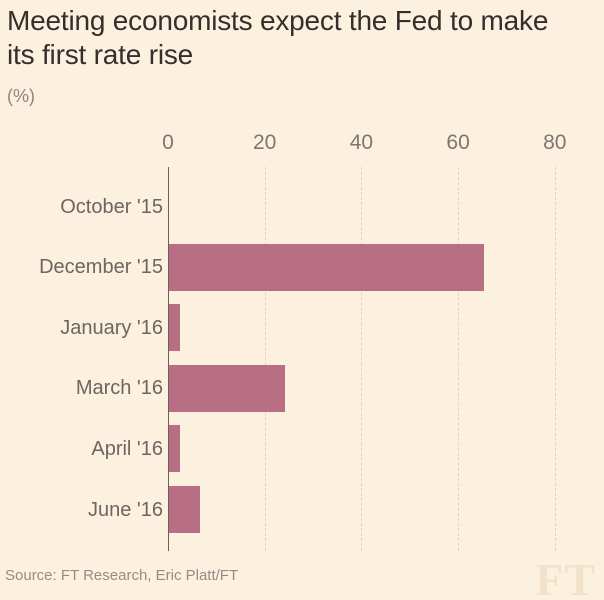 This screenshot has width=604, height=600. What do you see at coordinates (111, 327) in the screenshot?
I see `category-label: January '16` at bounding box center [111, 327].